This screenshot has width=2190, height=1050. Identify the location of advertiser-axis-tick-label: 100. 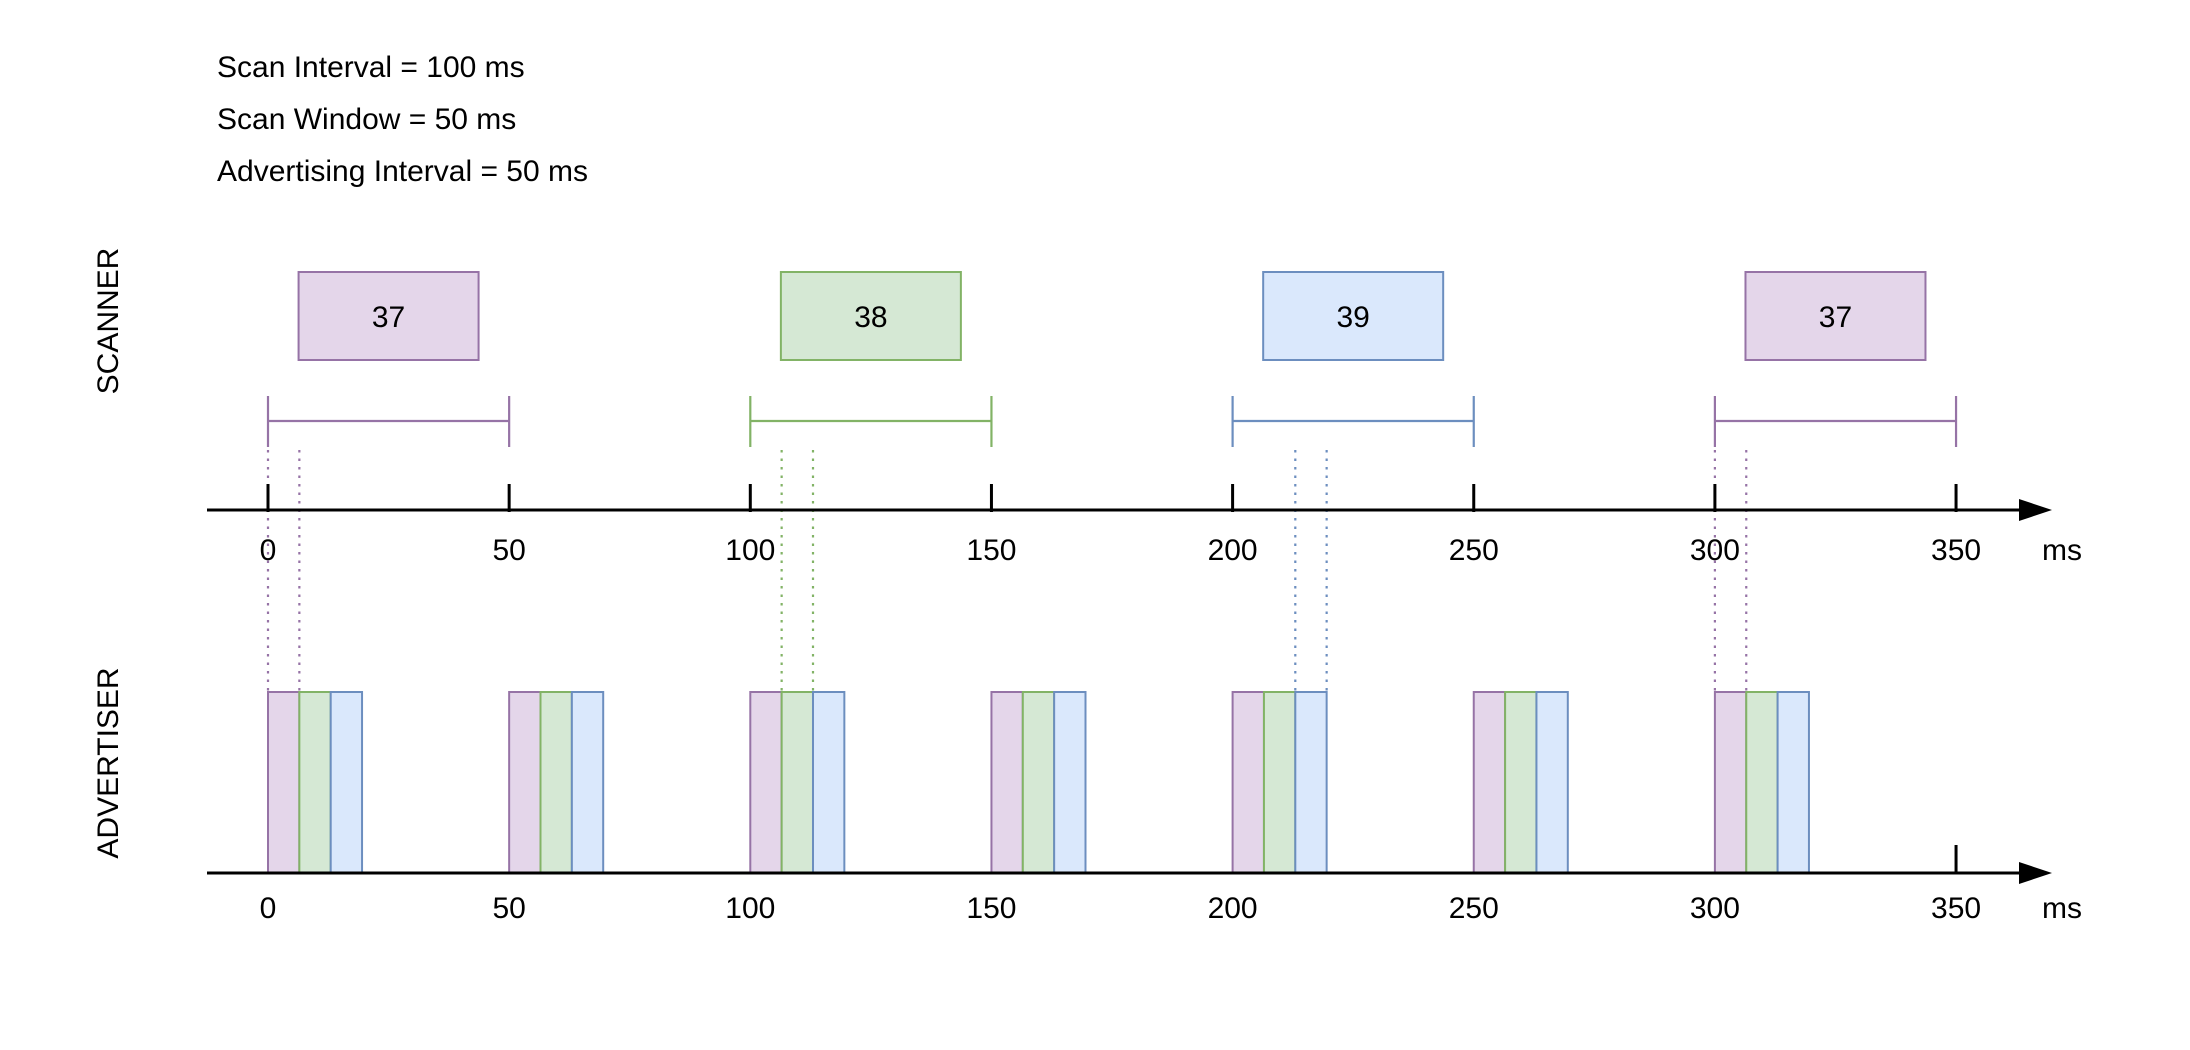
(750, 908).